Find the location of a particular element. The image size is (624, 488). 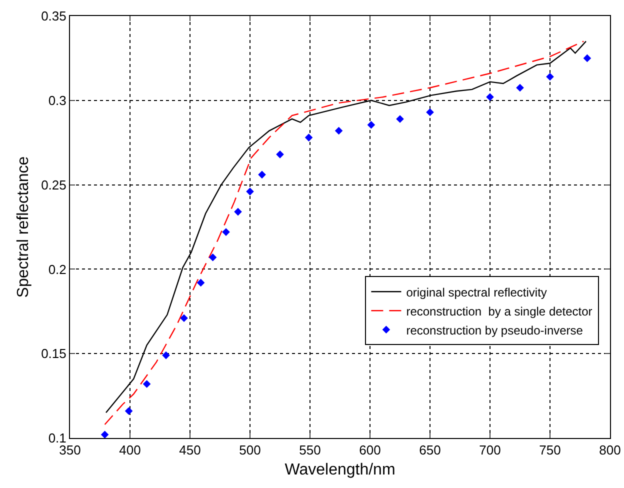

x-tick-label: 700 is located at coordinates (490, 450).